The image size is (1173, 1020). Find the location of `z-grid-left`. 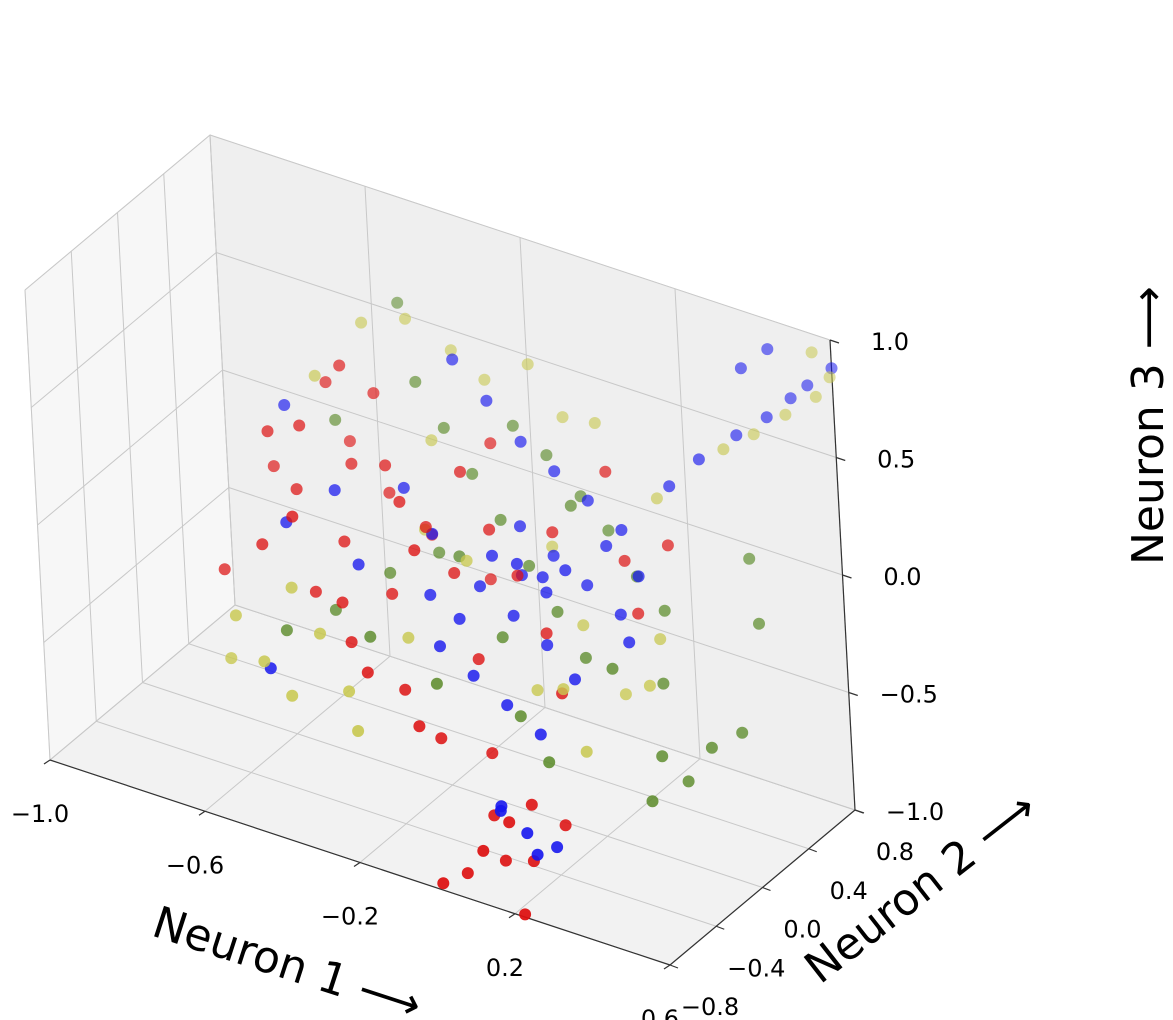

z-grid-left is located at coordinates (130, 447).